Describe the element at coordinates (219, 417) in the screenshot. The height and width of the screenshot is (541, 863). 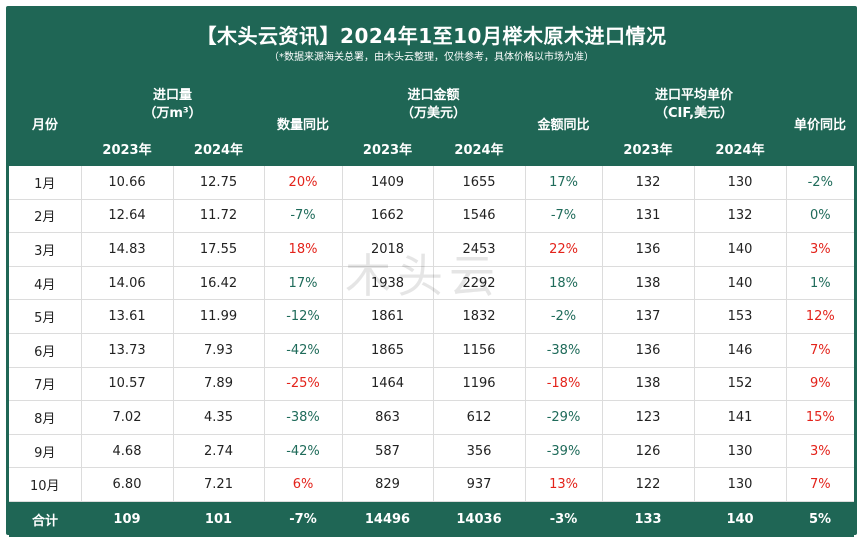
I see `cell-volume-2024: 4.35` at that location.